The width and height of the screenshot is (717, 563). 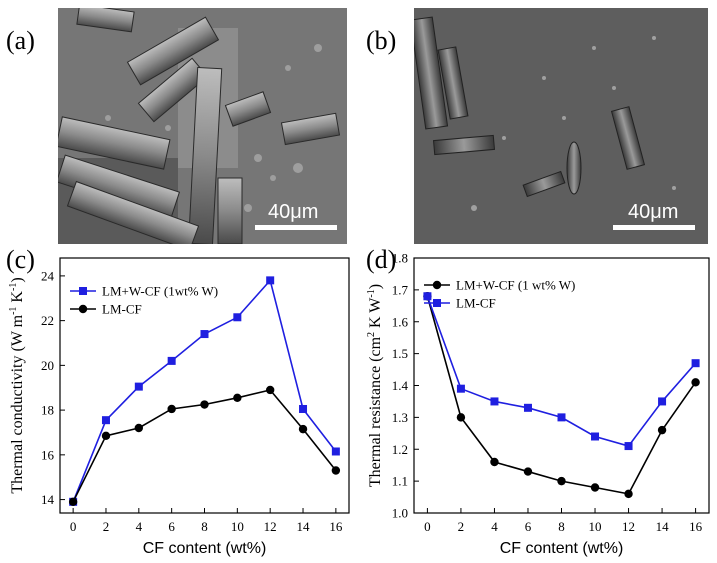 I want to click on chart-c-y-axis-label-part: Thermal conductivity (W m, so click(x=17, y=403).